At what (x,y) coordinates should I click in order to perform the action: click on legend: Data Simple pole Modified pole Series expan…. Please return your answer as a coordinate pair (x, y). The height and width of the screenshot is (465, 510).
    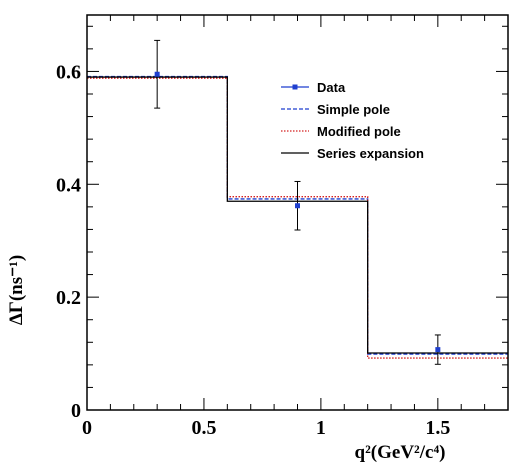
    Looking at the image, I should click on (352, 120).